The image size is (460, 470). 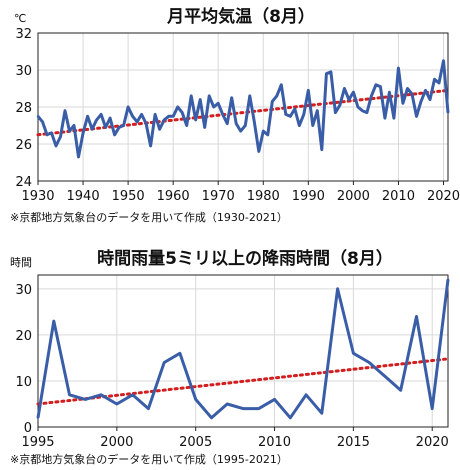 What do you see at coordinates (240, 16) in the screenshot?
I see `temperature-chart-title: 月平均気温（8月）` at bounding box center [240, 16].